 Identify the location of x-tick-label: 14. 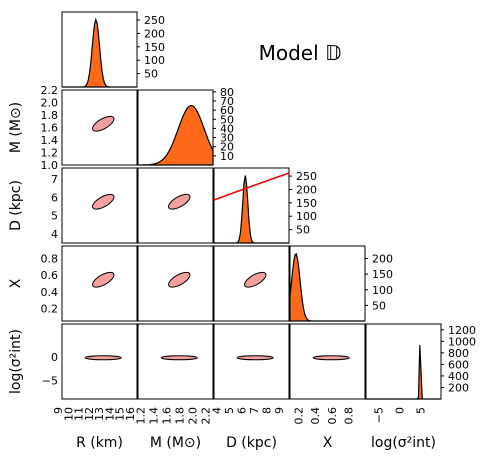
(109, 414).